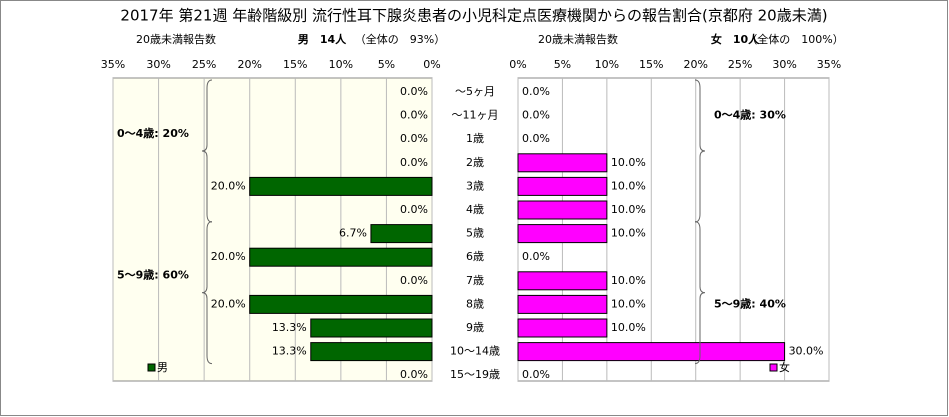  I want to click on annotation: 5～9歳: 40%, so click(750, 303).